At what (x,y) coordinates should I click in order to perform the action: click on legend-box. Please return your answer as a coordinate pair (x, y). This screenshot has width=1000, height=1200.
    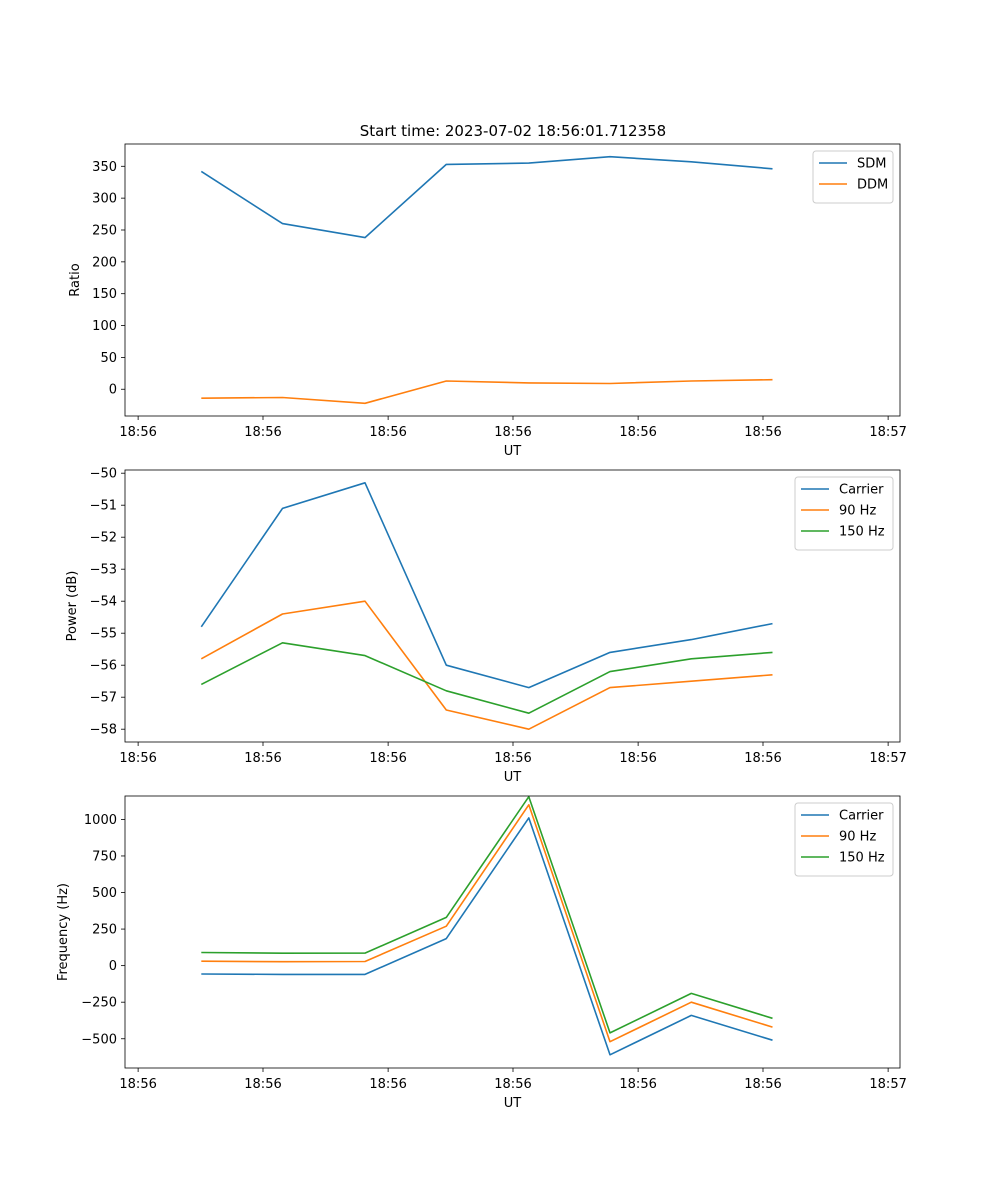
    Looking at the image, I should click on (853, 177).